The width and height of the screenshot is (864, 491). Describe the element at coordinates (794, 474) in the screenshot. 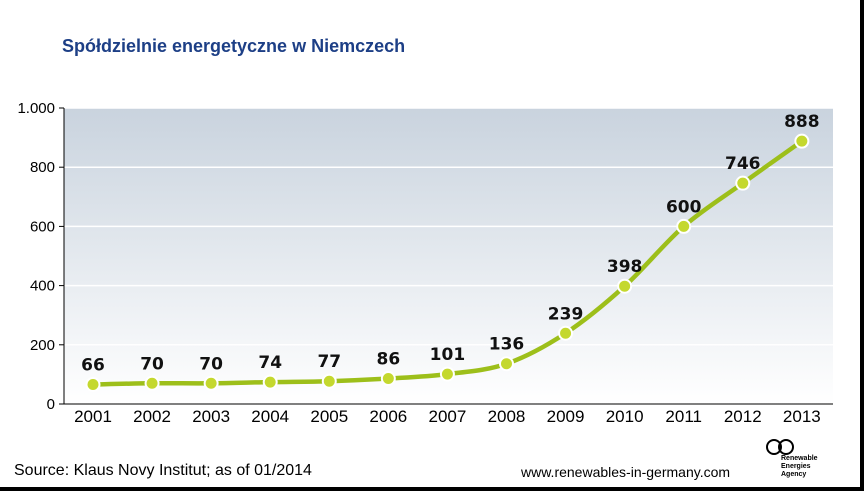

I see `logo-line-3: Agency` at that location.